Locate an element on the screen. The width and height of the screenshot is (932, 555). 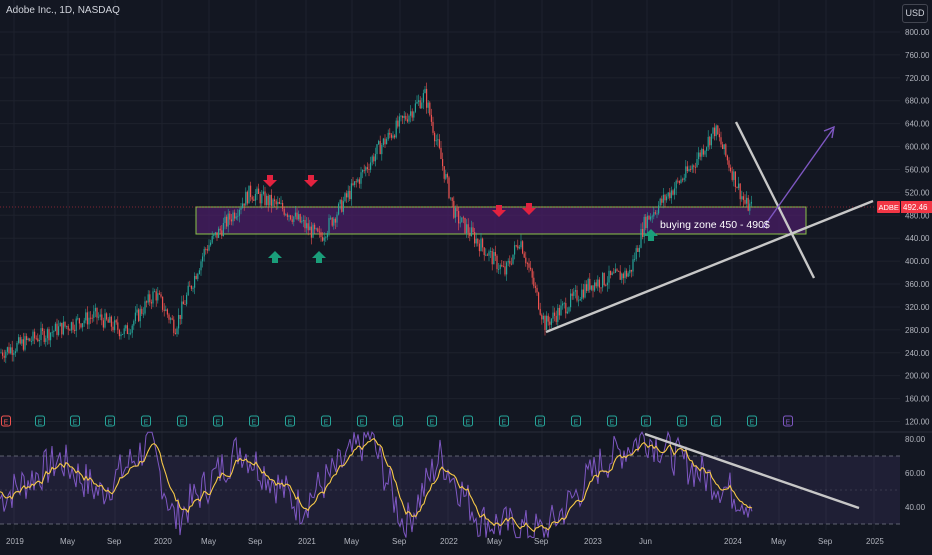
rsi-axis: 80.00 60.00 40.00 is located at coordinates (915, 473).